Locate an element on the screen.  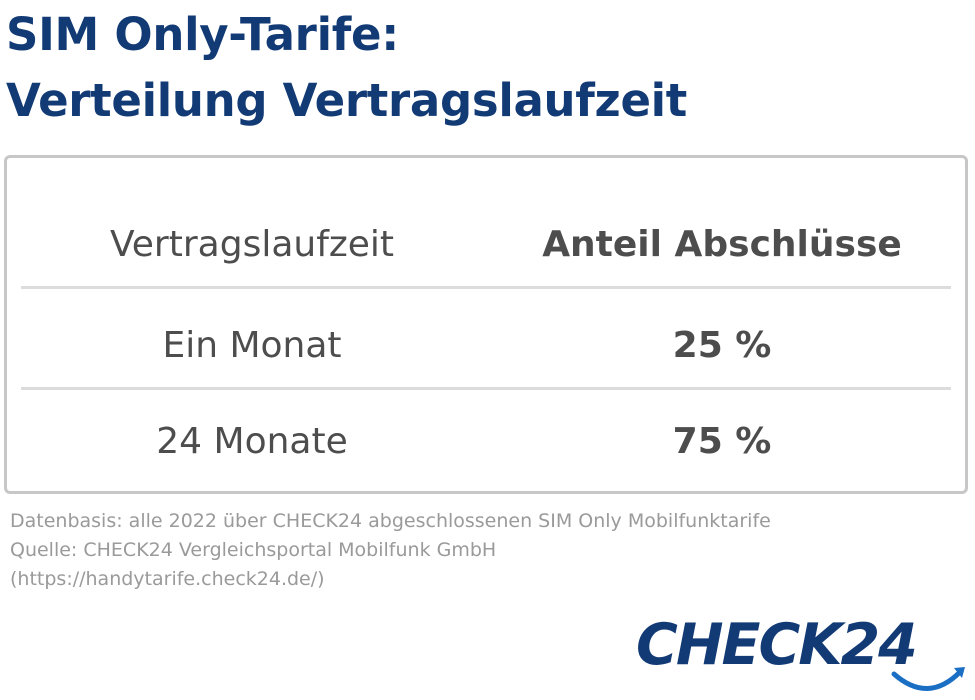
footnote-url: (https://handytarife.check24.de/) is located at coordinates (167, 579).